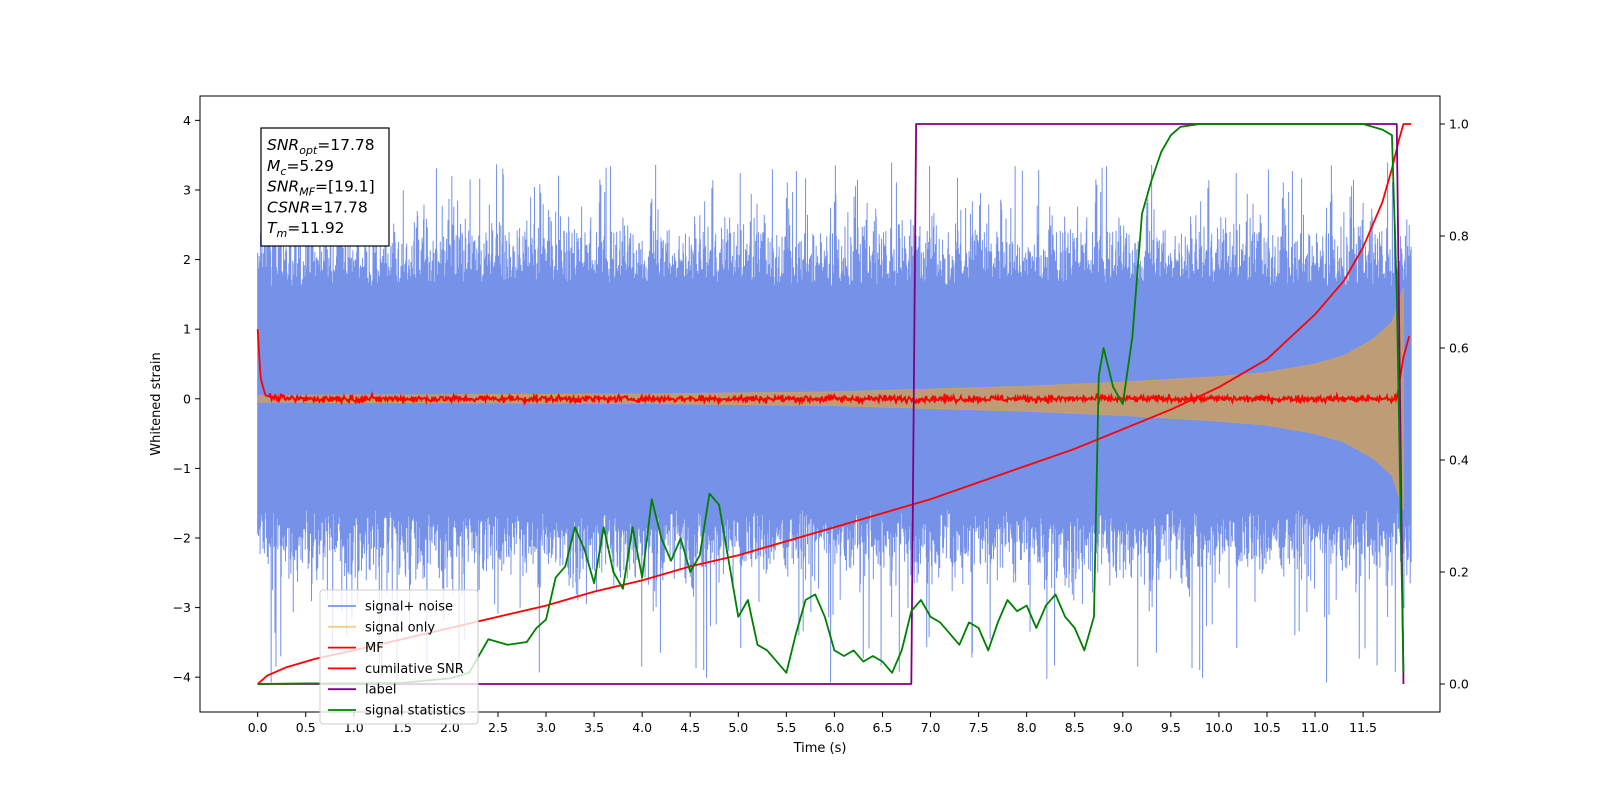 The image size is (1600, 800). I want to click on x-tick-label: 11.5, so click(1363, 727).